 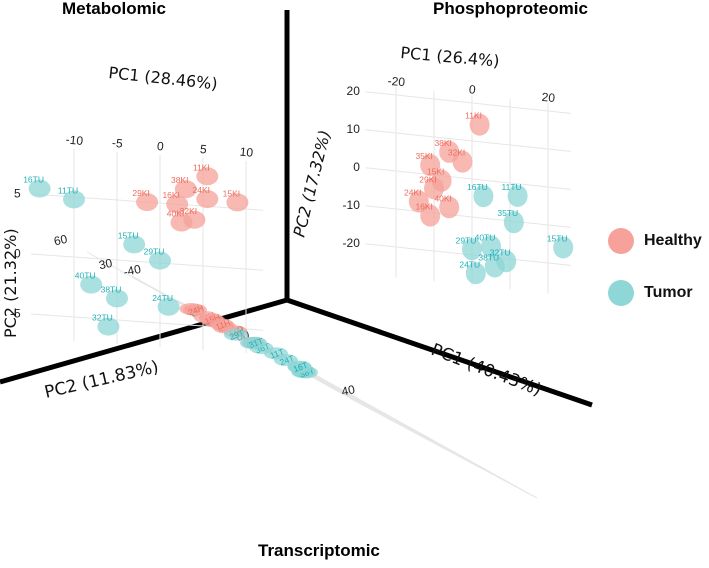 I want to click on phosphoproteomic-point-16KI, so click(x=430, y=215).